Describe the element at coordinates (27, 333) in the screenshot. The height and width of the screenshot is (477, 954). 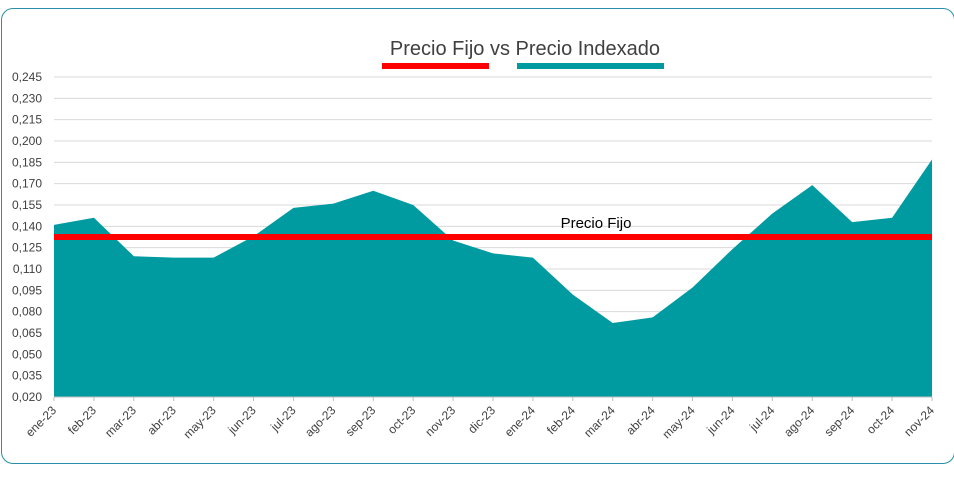
I see `y-tick-label: 0,065` at that location.